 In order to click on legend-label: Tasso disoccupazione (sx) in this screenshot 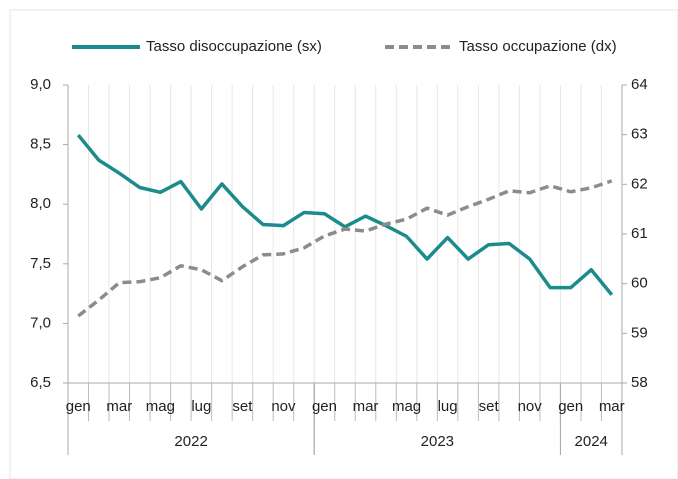, I will do `click(234, 46)`.